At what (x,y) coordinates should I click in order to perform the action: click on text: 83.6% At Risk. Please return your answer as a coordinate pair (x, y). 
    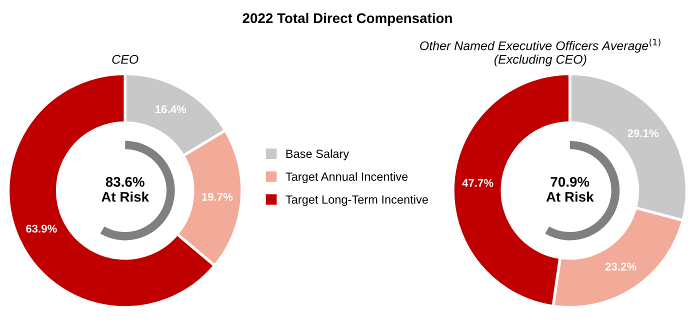
    Looking at the image, I should click on (126, 189).